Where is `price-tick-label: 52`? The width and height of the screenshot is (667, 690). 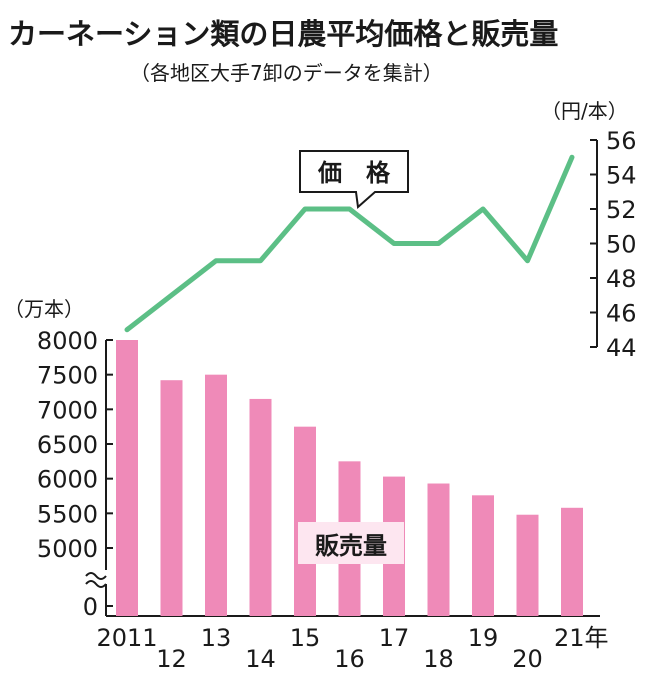
price-tick-label: 52 is located at coordinates (621, 210).